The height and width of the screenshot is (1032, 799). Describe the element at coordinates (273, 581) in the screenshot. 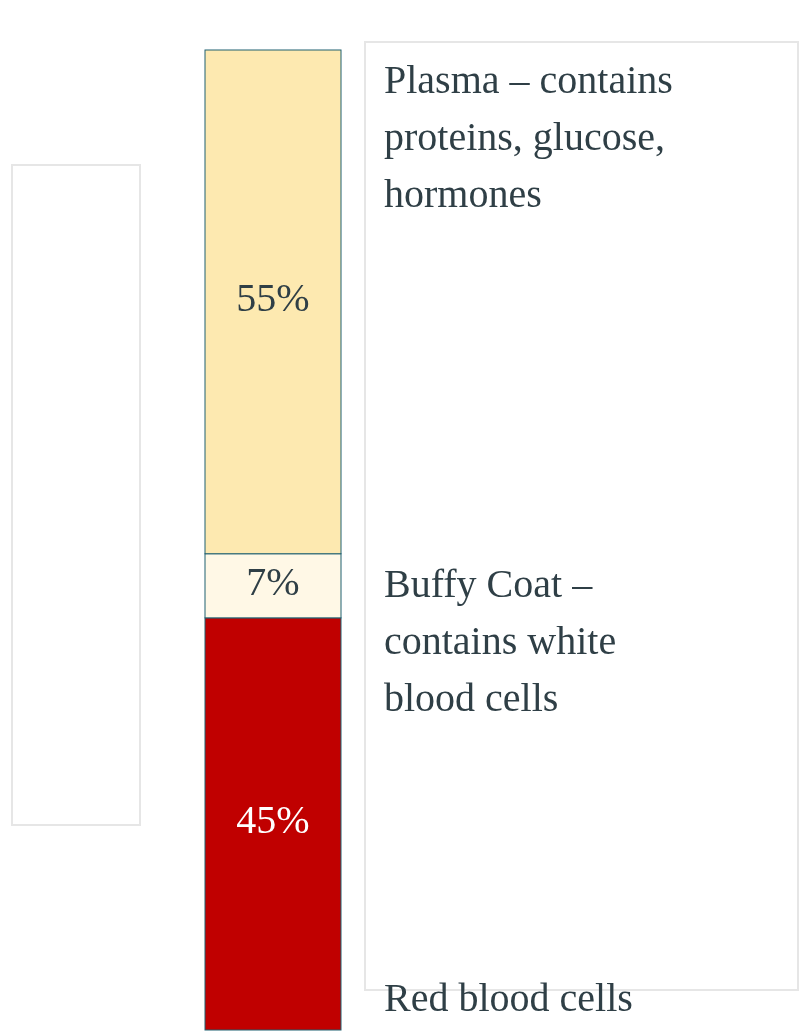

I see `data-label: 7%` at that location.